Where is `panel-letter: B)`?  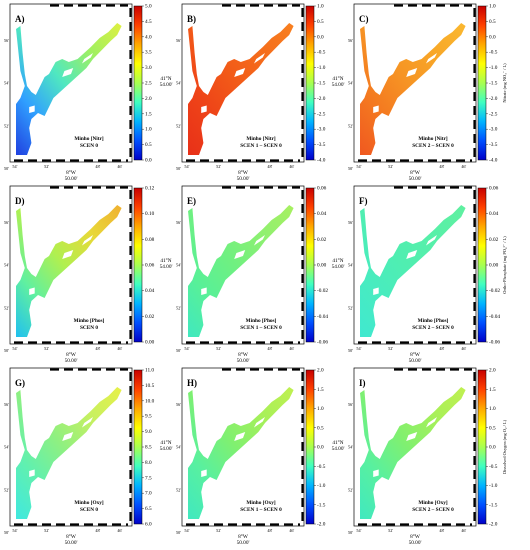
panel-letter: B) is located at coordinates (191, 19).